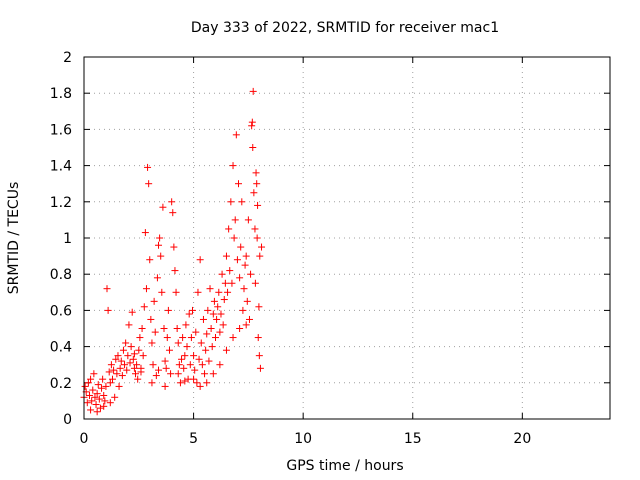 The width and height of the screenshot is (640, 480). I want to click on x-tick-label: 10, so click(303, 439).